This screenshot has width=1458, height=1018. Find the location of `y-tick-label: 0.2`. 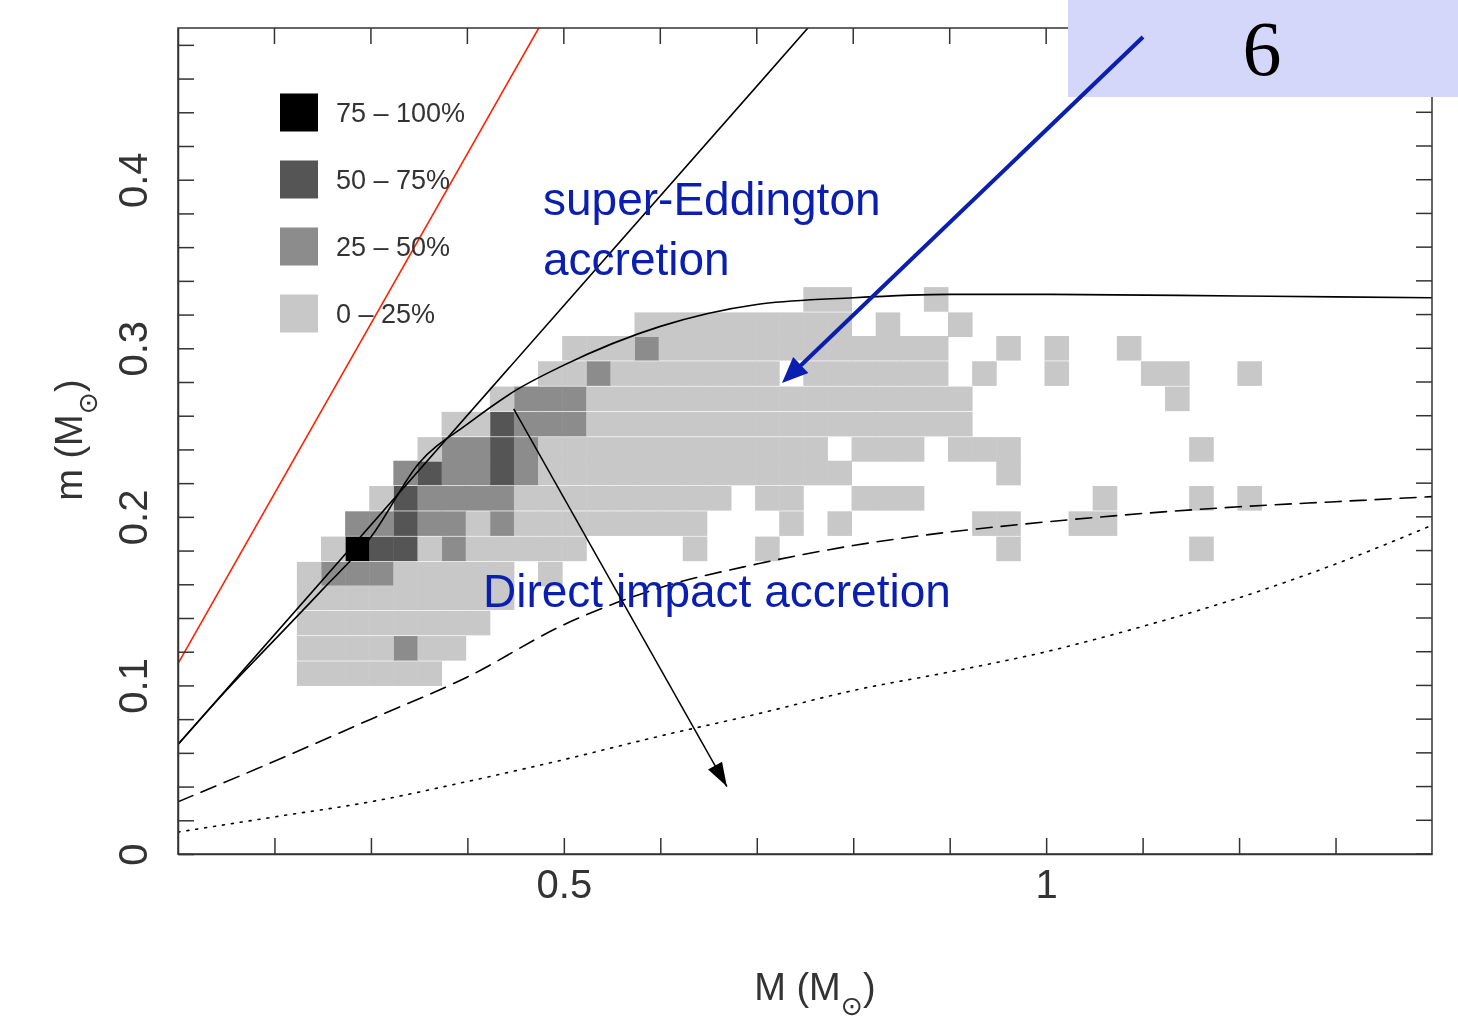

y-tick-label: 0.2 is located at coordinates (133, 517).